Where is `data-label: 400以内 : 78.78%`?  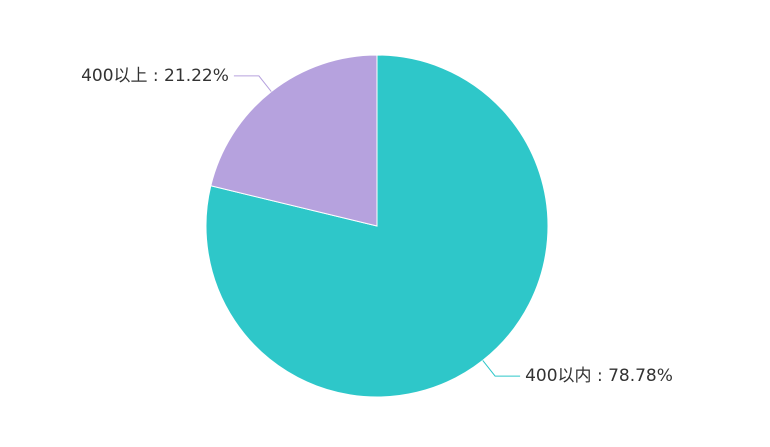 data-label: 400以内 : 78.78% is located at coordinates (599, 376).